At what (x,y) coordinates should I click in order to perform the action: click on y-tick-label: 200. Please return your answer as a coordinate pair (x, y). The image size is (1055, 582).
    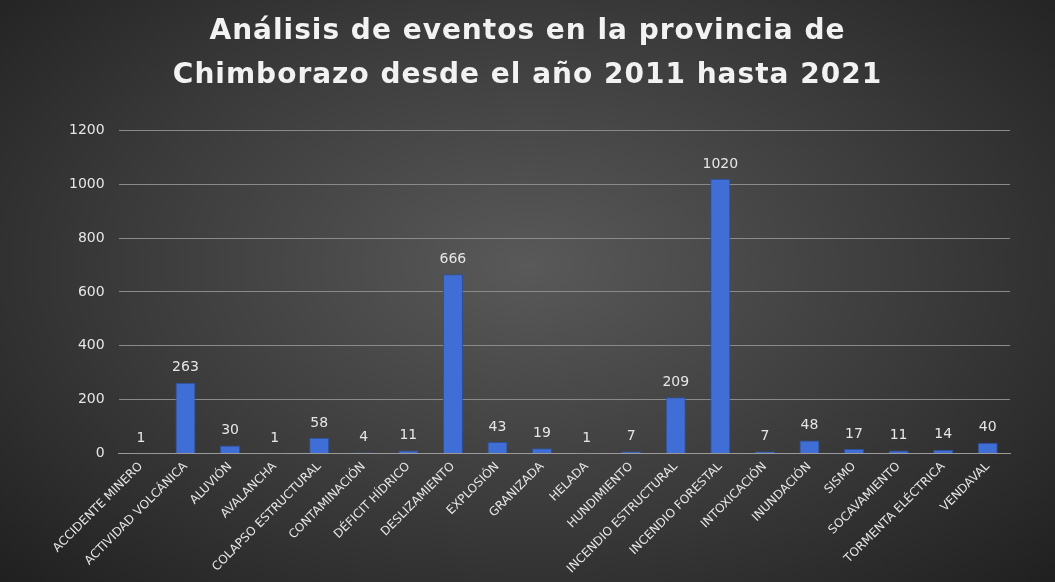
    Looking at the image, I should click on (91, 398).